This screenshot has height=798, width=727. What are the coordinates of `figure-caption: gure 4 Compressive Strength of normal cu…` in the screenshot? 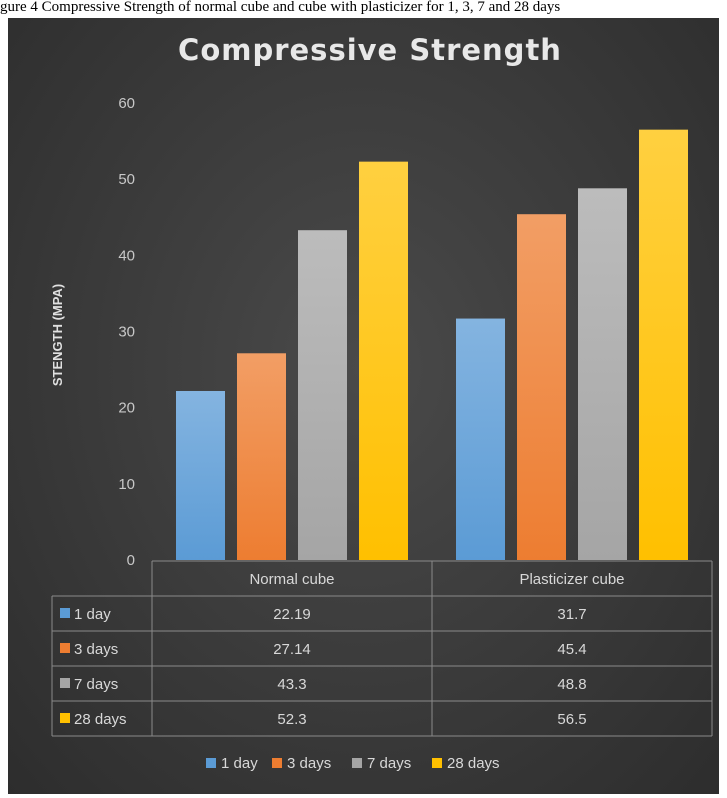 It's located at (280, 7).